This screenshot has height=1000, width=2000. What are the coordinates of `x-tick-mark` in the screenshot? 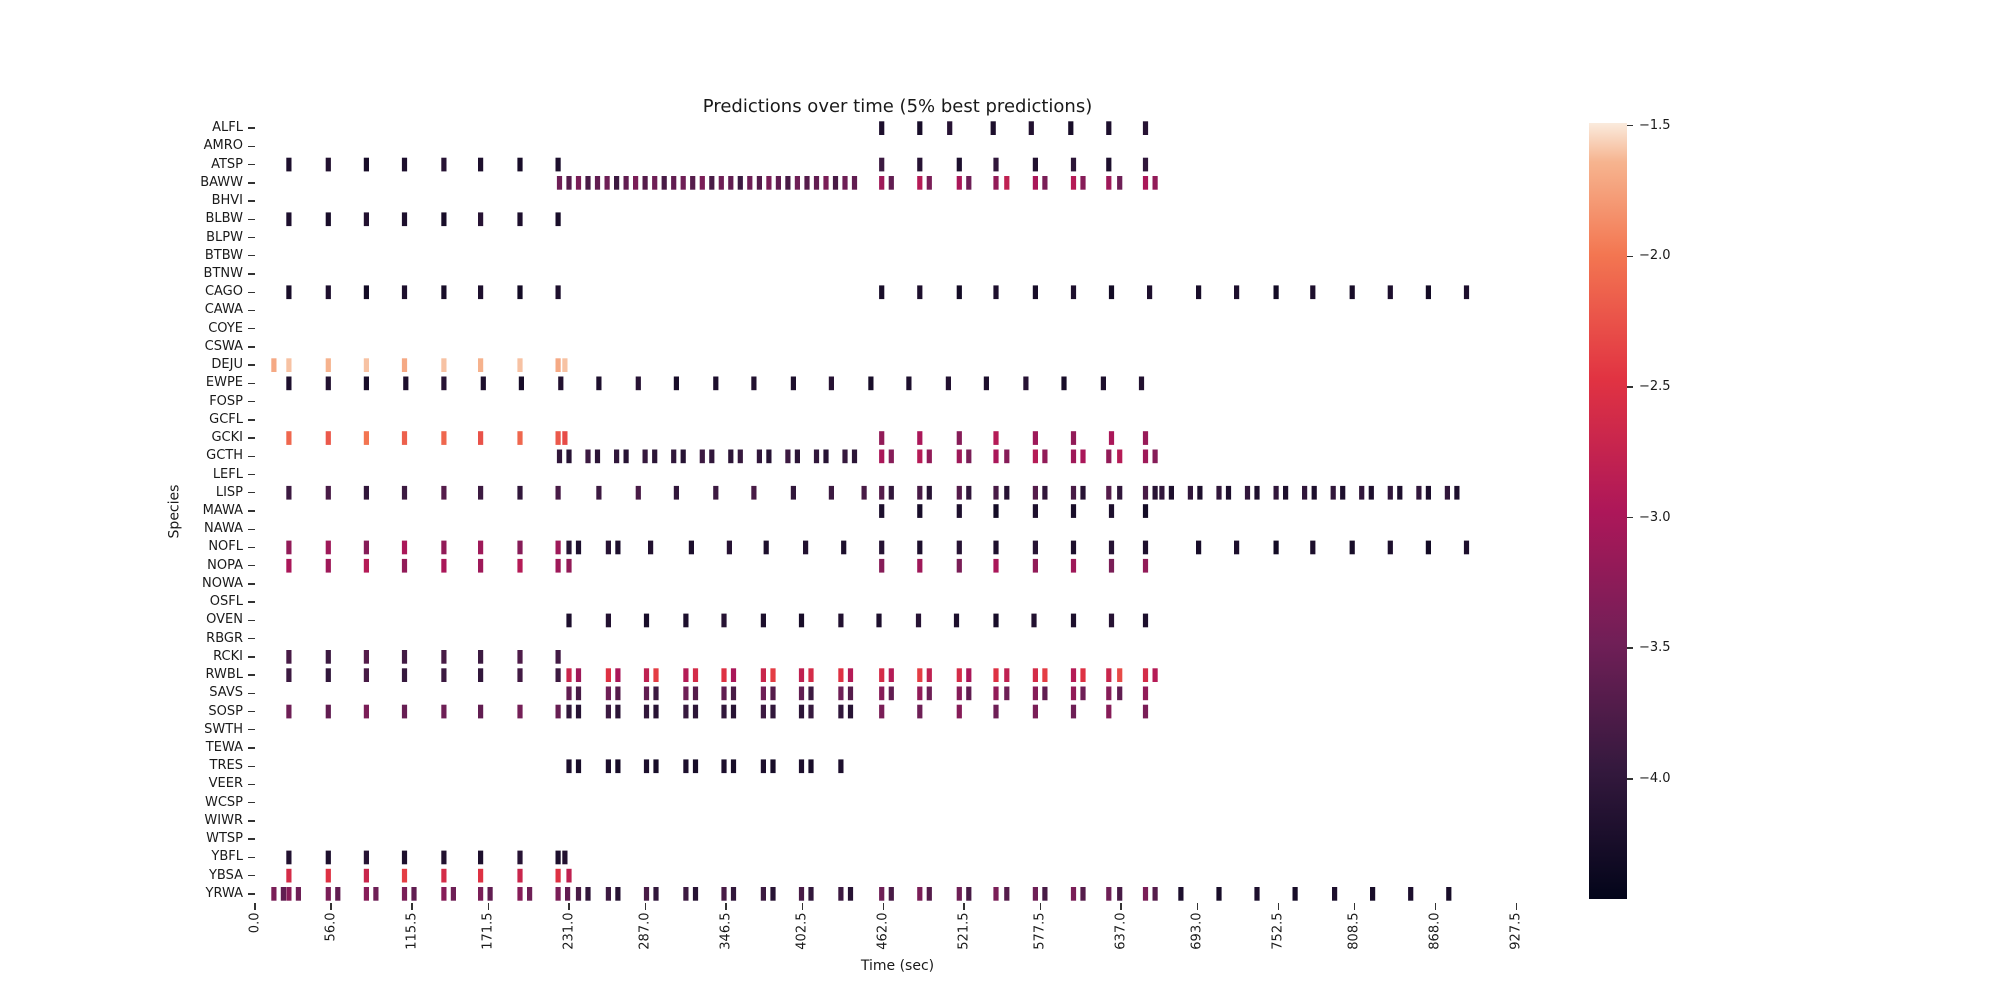 It's located at (1354, 906).